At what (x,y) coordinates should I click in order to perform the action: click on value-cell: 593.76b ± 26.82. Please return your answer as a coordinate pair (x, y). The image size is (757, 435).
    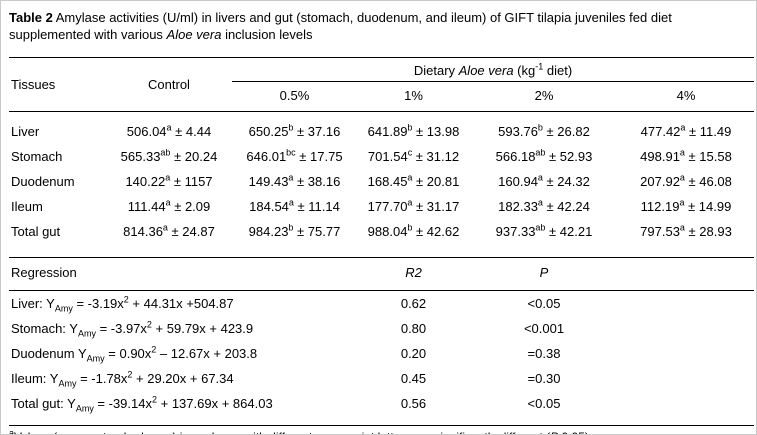
    Looking at the image, I should click on (544, 130).